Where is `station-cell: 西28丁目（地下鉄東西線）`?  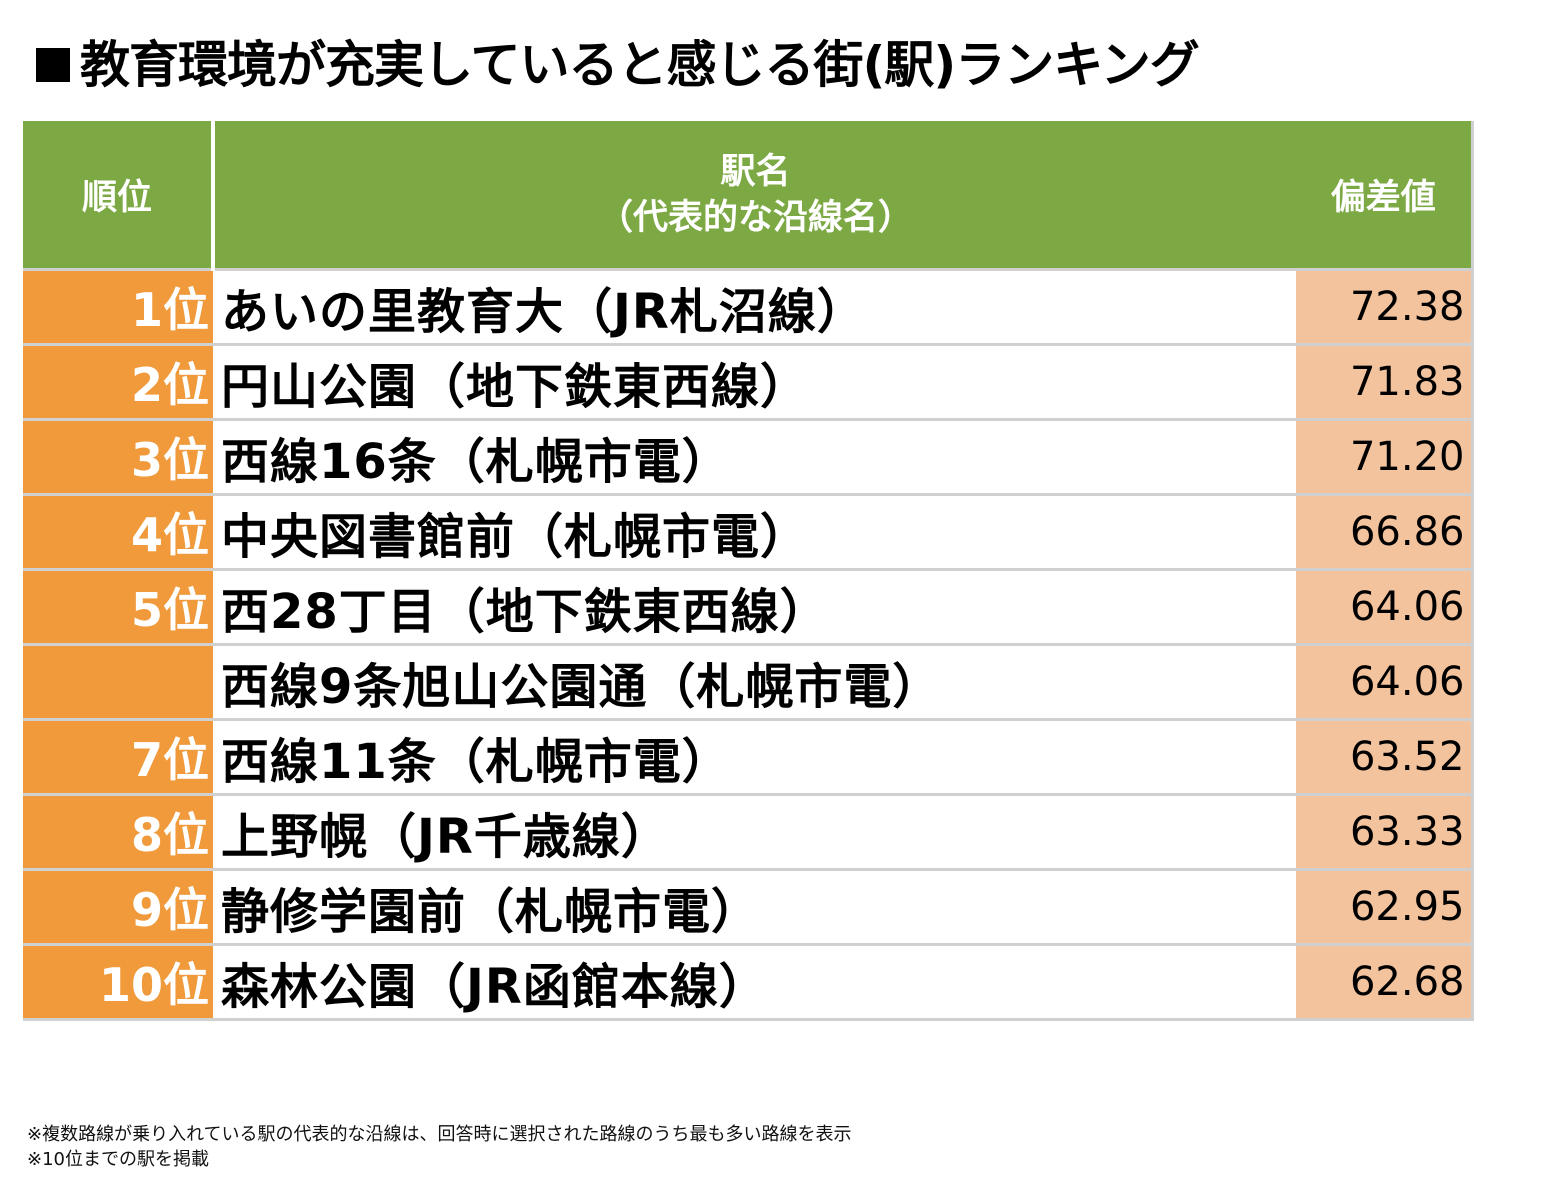
station-cell: 西28丁目（地下鉄東西線） is located at coordinates (754, 607).